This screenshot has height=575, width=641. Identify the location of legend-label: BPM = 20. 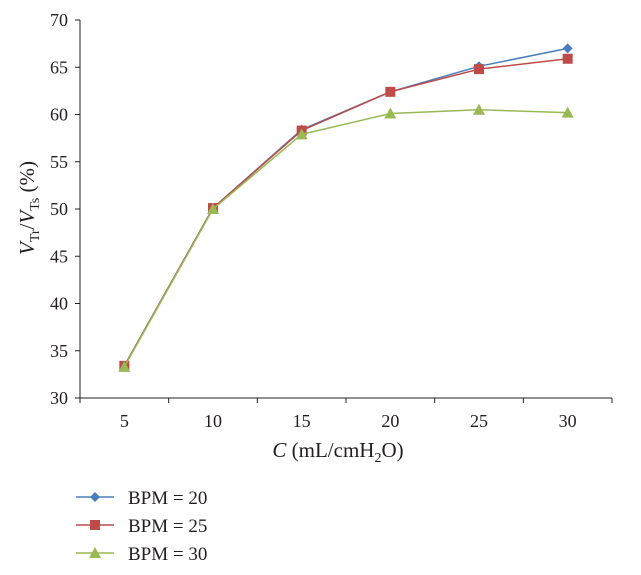
(167, 498).